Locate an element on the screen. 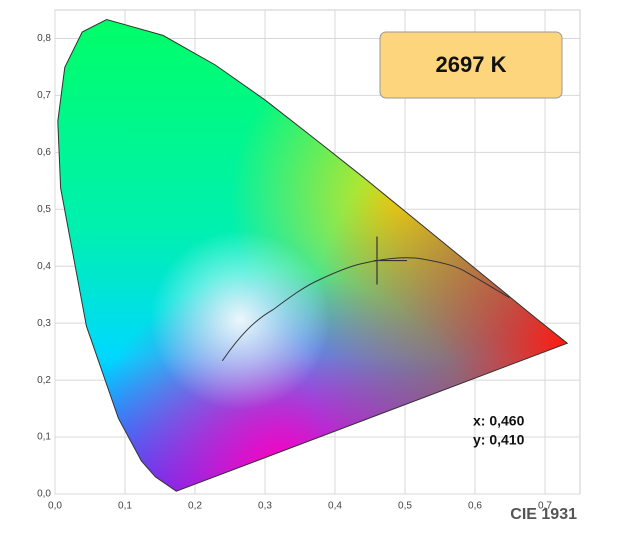 Image resolution: width=620 pixels, height=550 pixels. x-tick-label: 0,1 is located at coordinates (125, 506).